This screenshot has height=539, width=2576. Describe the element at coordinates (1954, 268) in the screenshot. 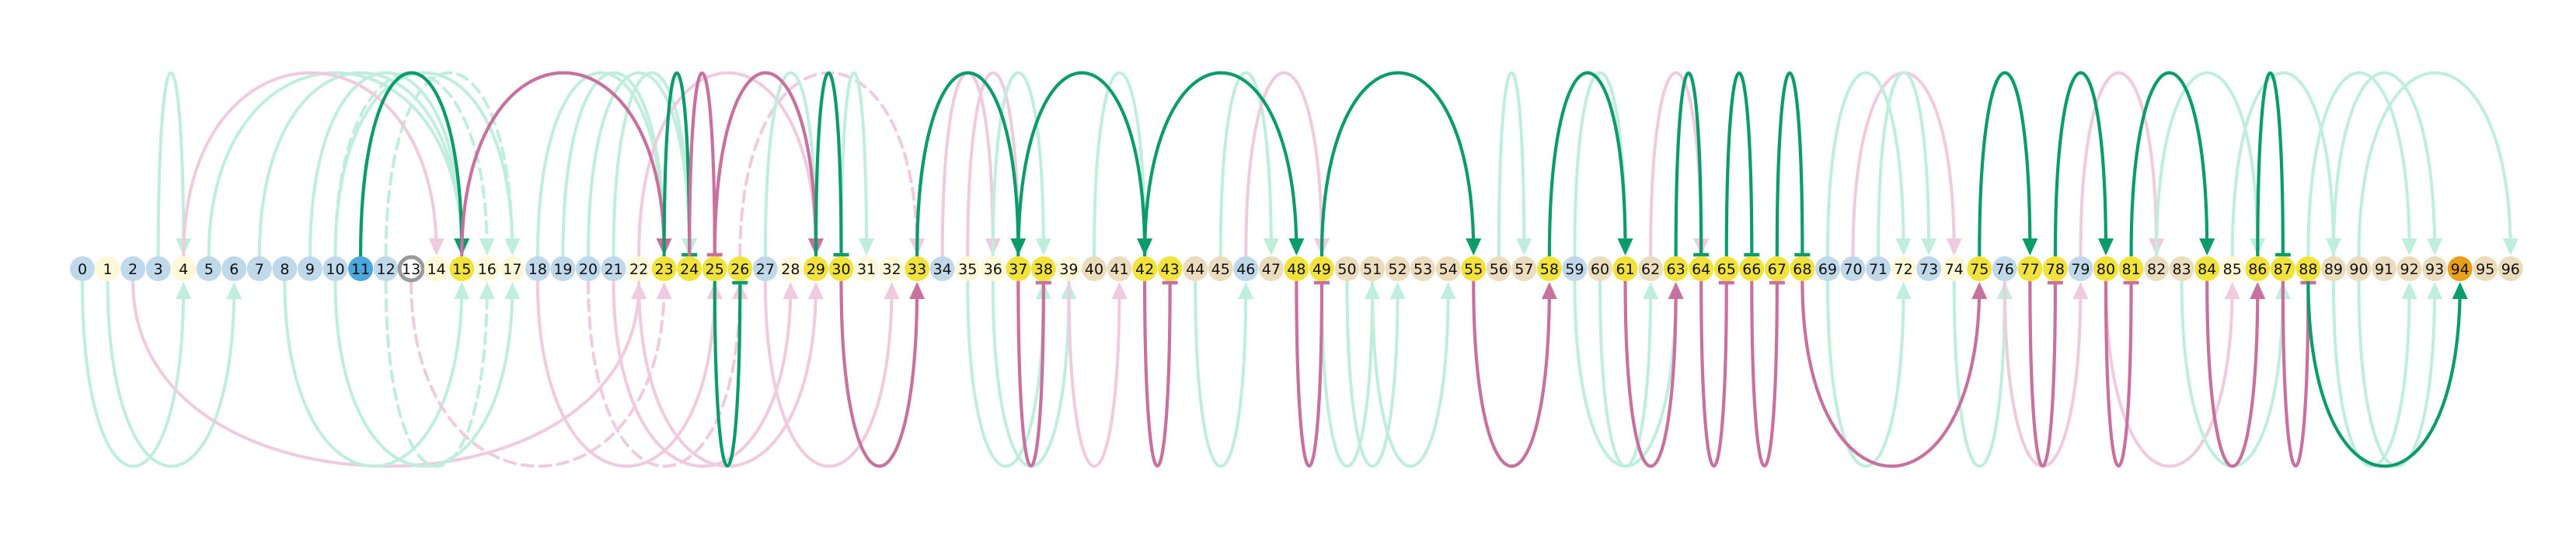

I see `node-74: 74` at that location.